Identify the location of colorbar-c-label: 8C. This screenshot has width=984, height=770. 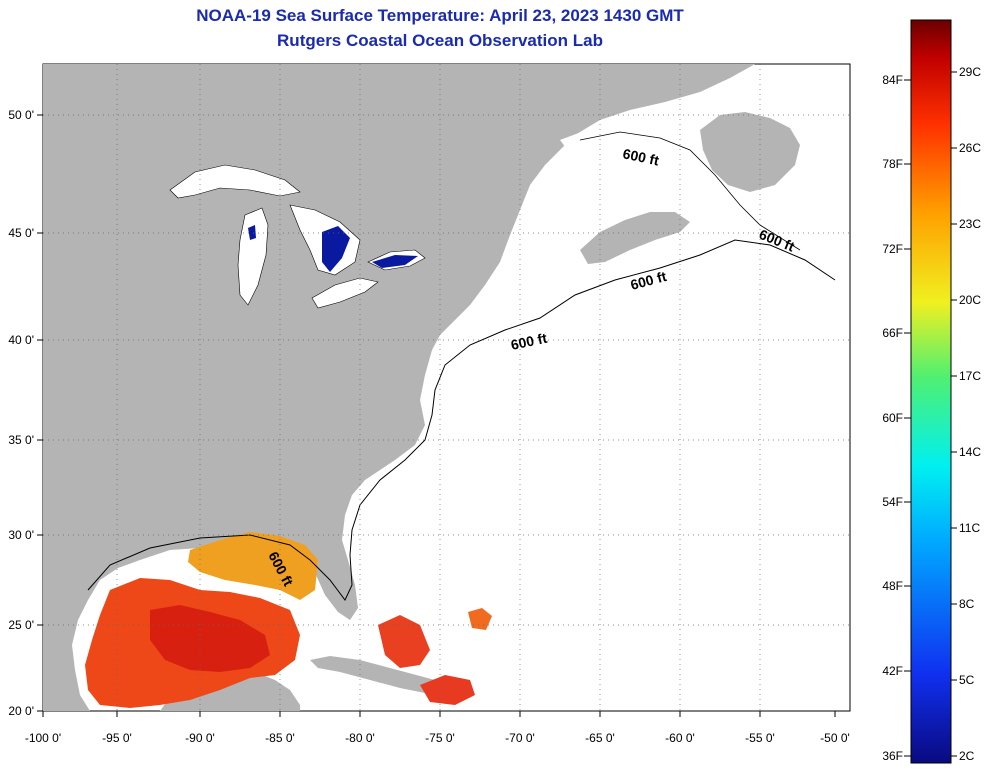
(967, 604).